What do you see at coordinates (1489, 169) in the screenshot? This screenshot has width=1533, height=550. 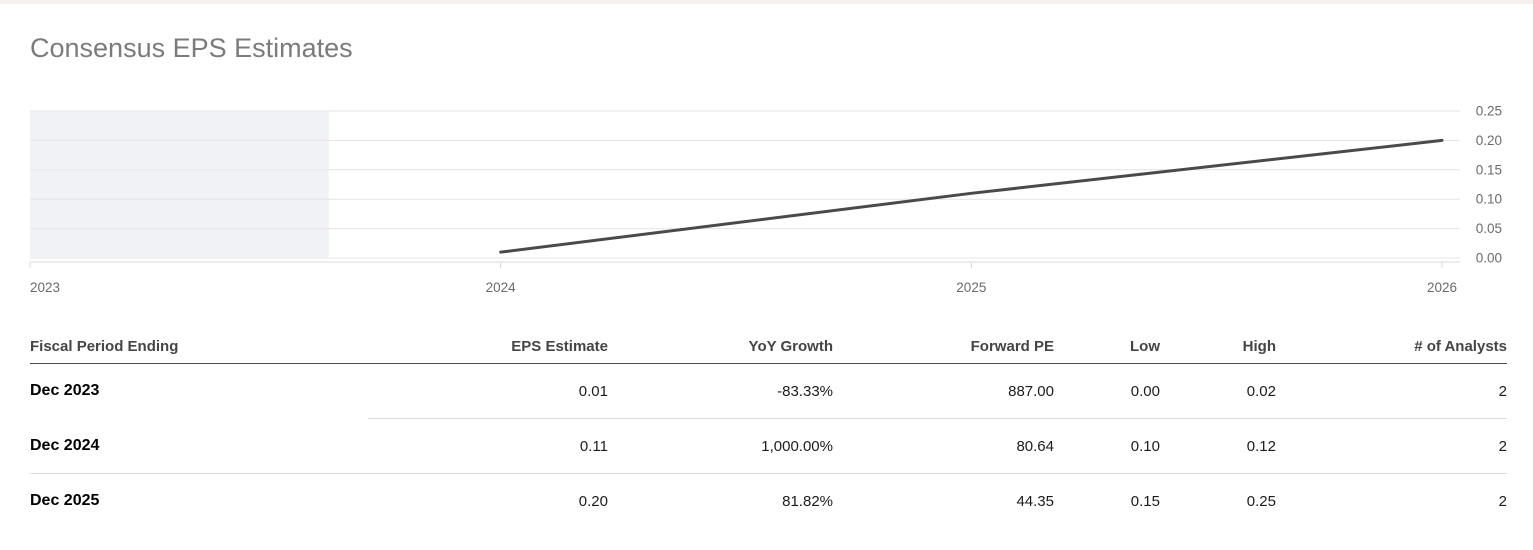 I see `chart-y-tick-label: 0.15` at bounding box center [1489, 169].